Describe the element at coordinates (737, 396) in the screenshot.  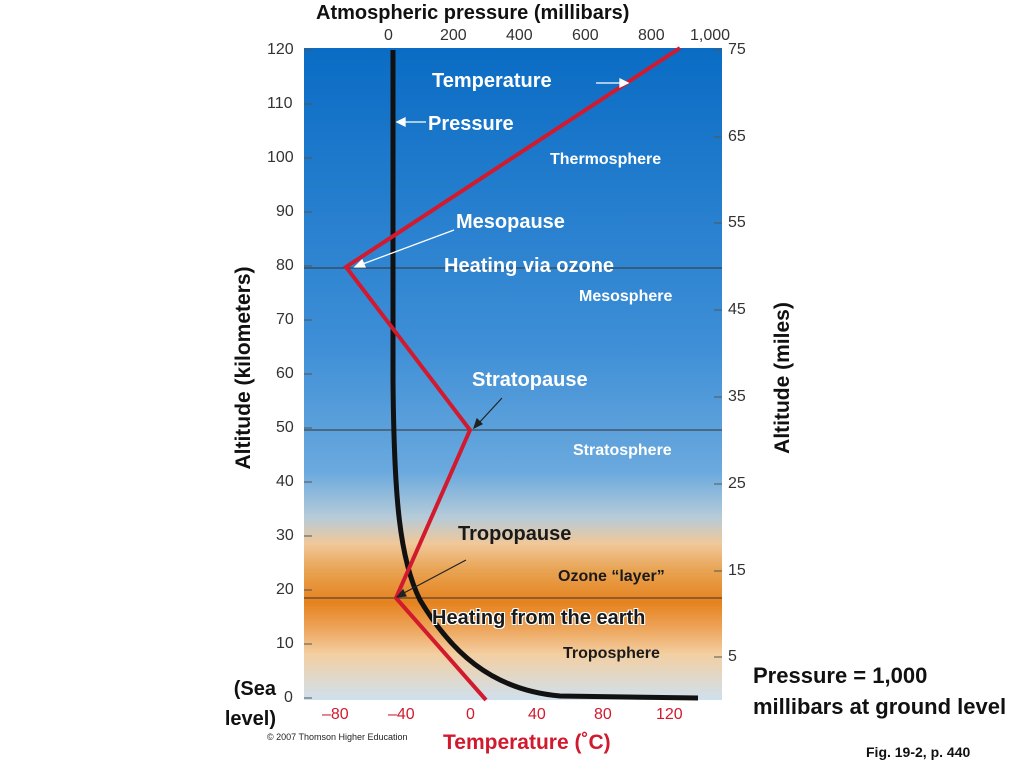
I see `mile-tick: 35` at that location.